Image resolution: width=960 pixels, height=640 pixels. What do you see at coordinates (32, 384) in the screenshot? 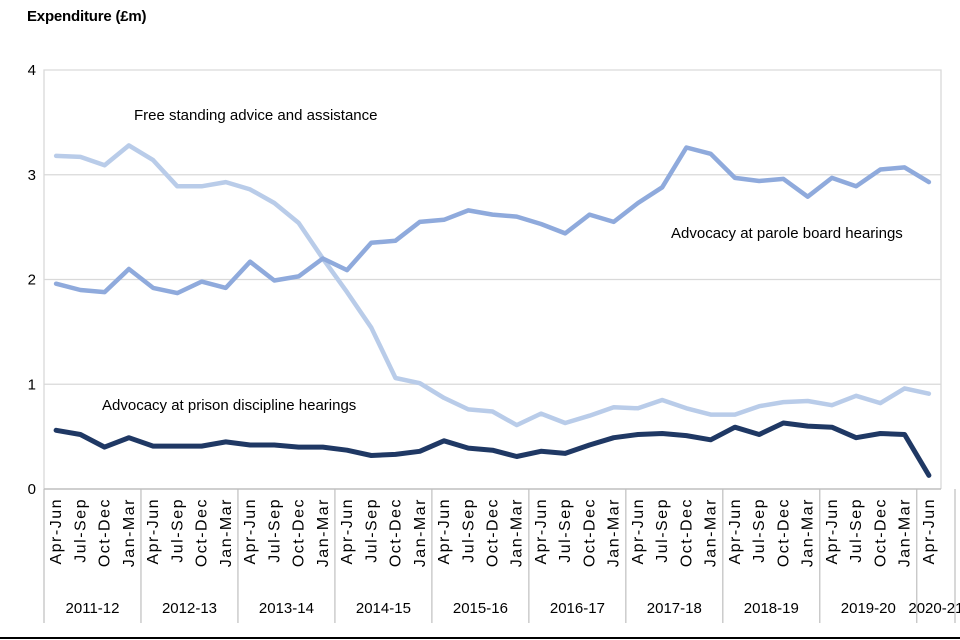
I see `y-tick-label: 1` at bounding box center [32, 384].